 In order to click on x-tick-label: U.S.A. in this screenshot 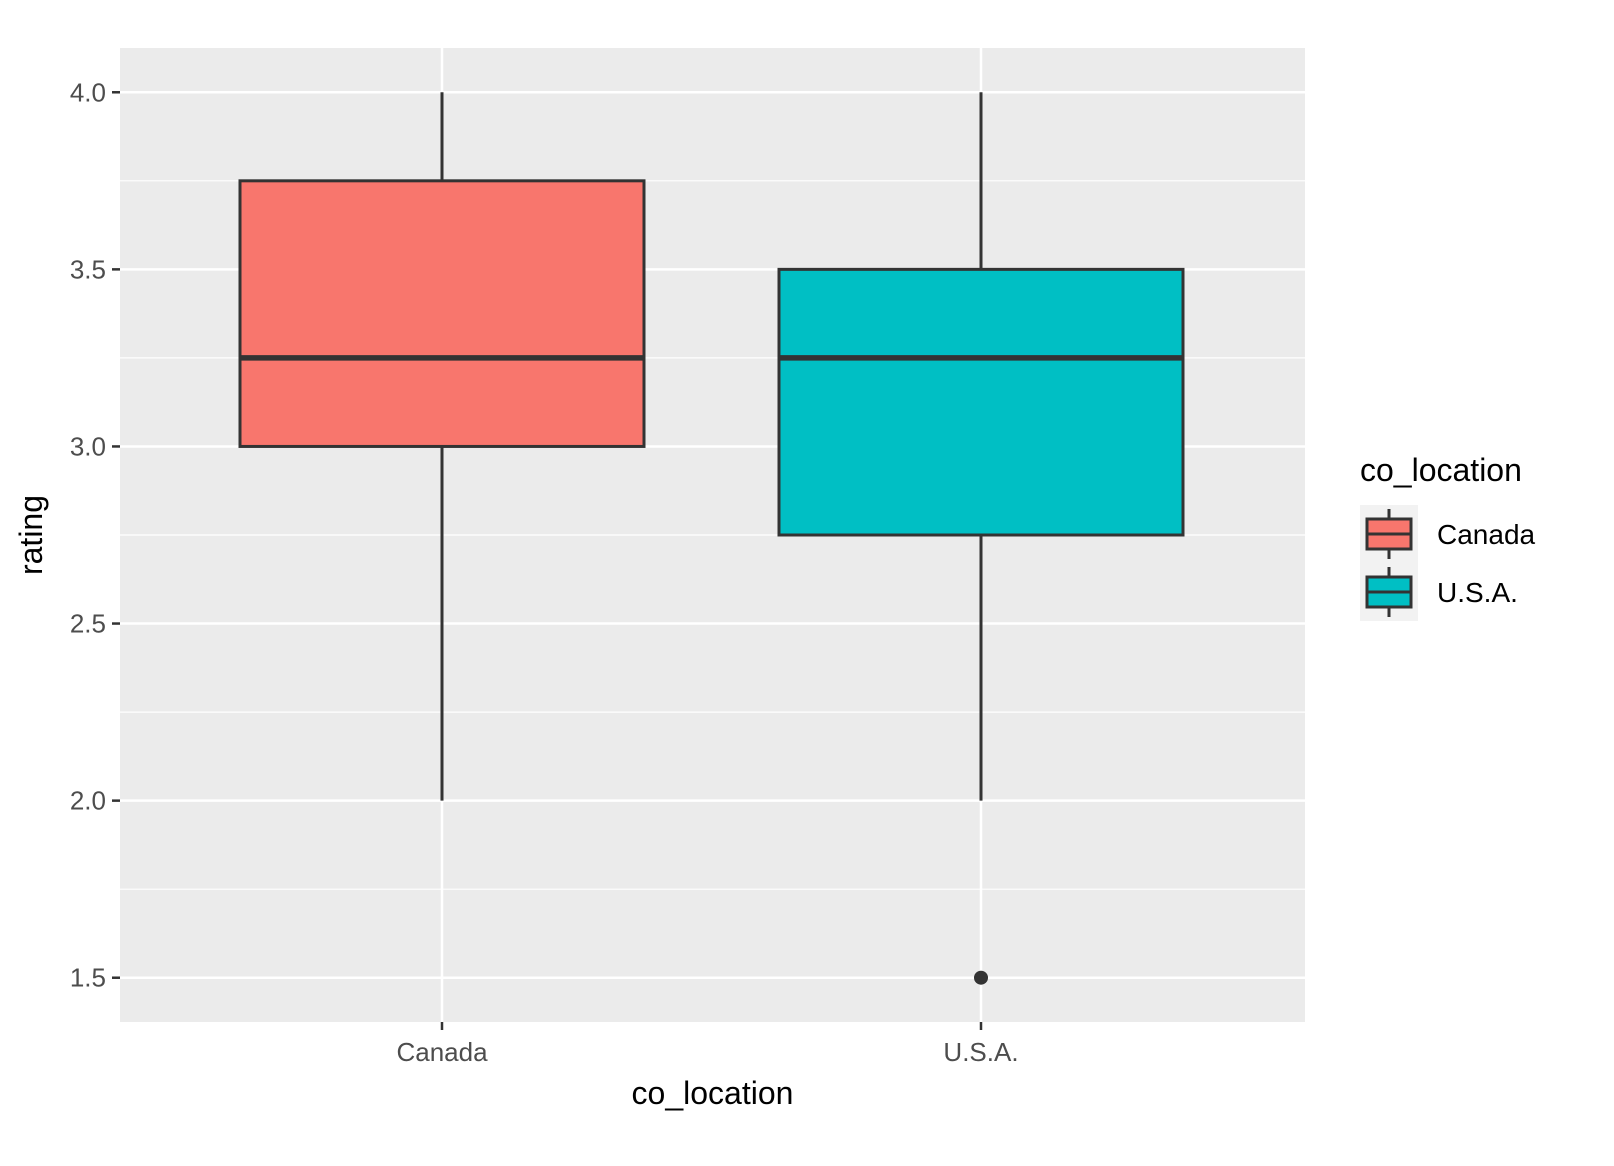, I will do `click(980, 1052)`.